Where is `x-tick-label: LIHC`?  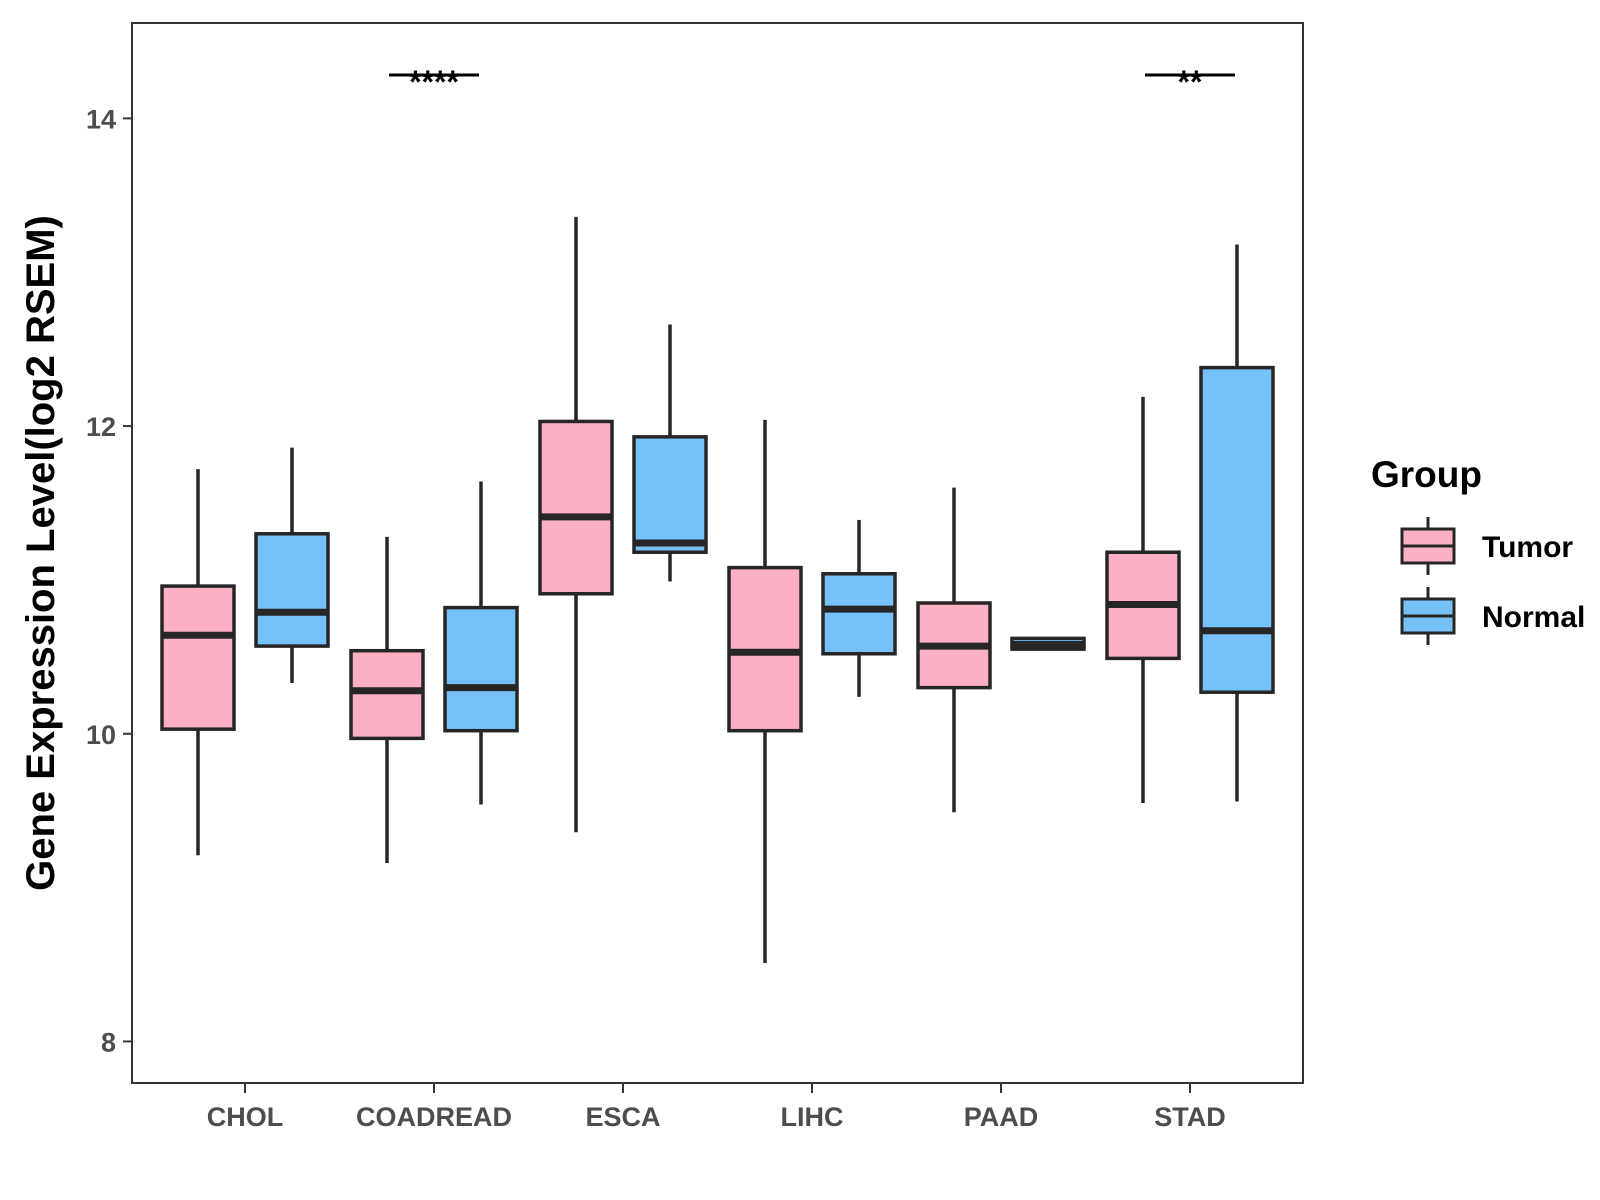 x-tick-label: LIHC is located at coordinates (812, 1117).